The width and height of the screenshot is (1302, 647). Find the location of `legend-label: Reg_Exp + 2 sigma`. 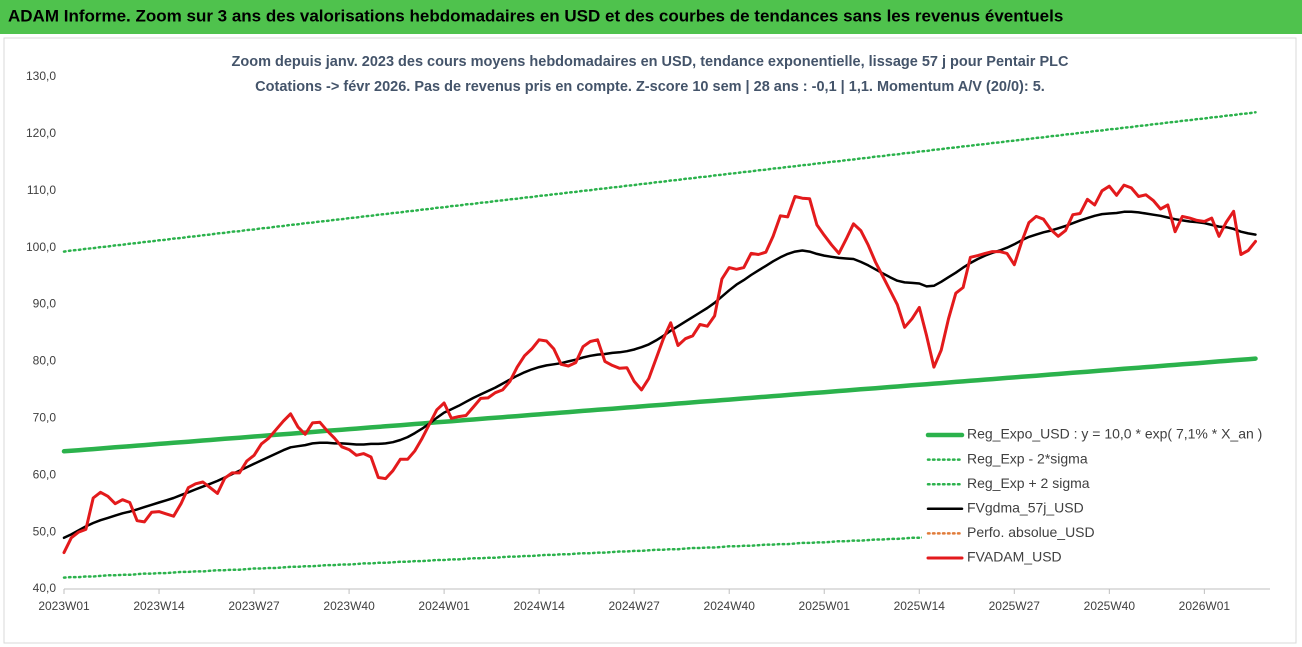

legend-label: Reg_Exp + 2 sigma is located at coordinates (1028, 483).